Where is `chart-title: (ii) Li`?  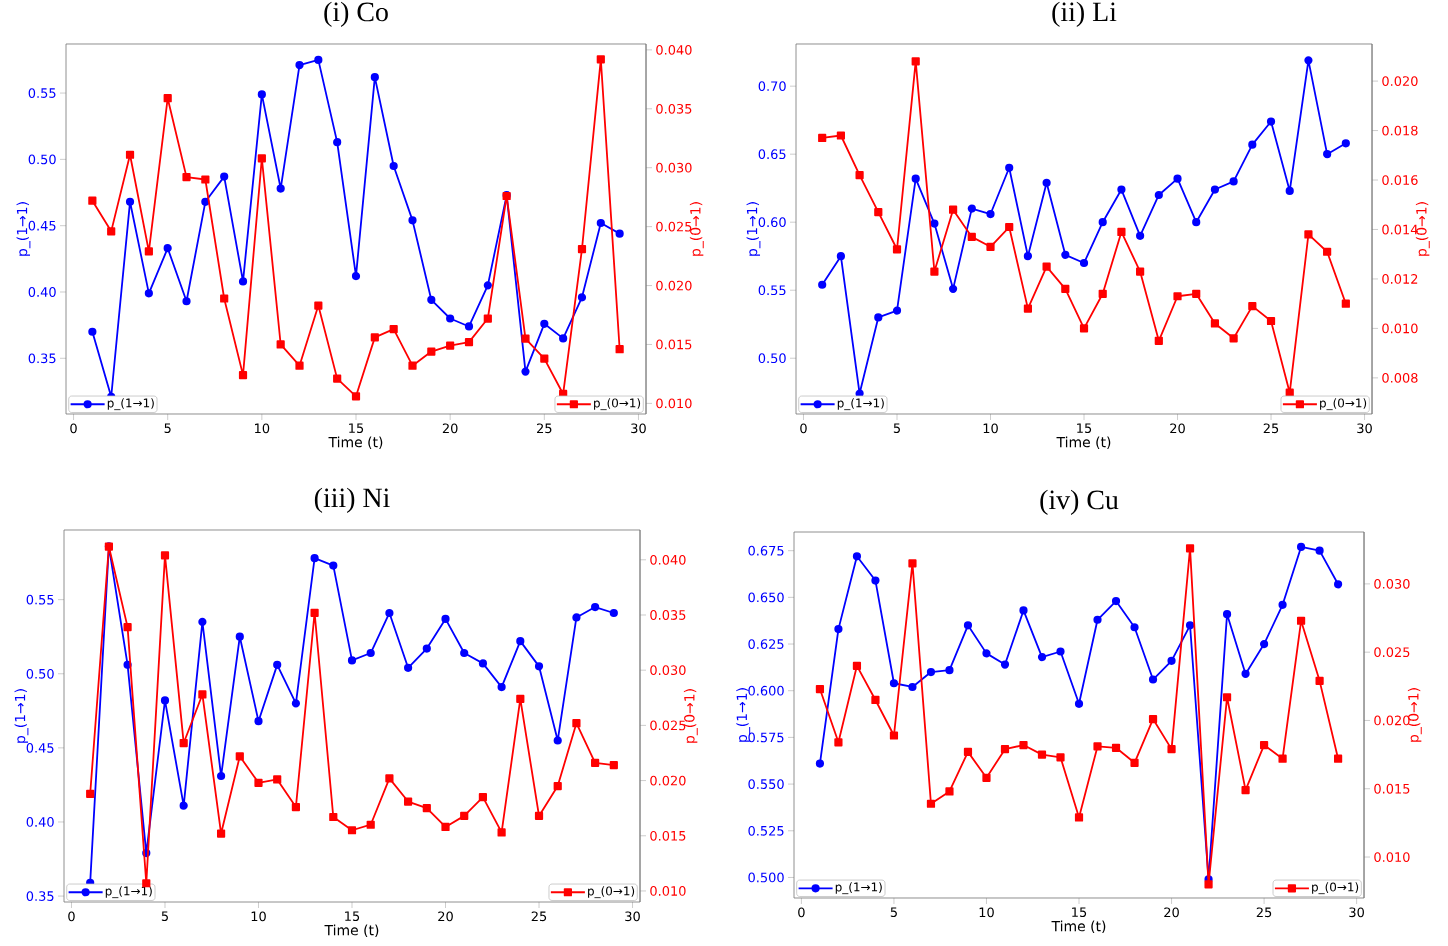 chart-title: (ii) Li is located at coordinates (1084, 14).